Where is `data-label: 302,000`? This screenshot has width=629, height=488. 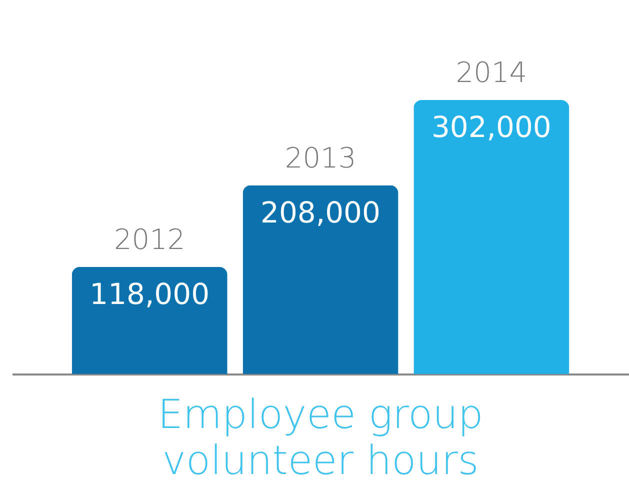
data-label: 302,000 is located at coordinates (491, 127).